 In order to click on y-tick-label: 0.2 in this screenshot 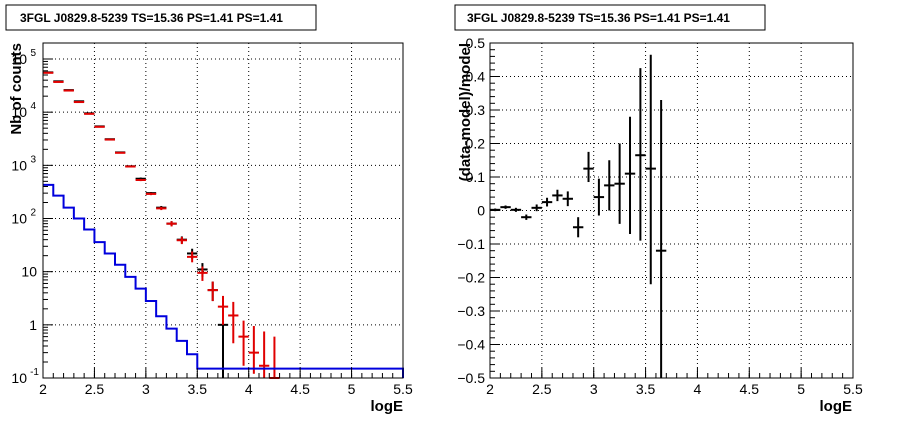, I will do `click(476, 144)`.